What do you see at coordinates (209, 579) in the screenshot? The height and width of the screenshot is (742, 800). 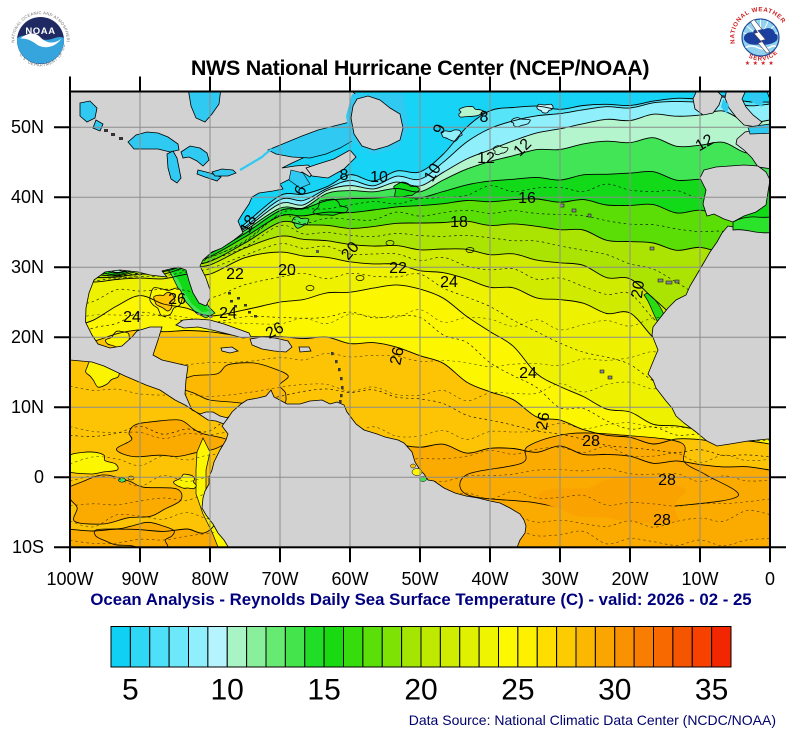 I see `svg-text: 80W` at bounding box center [209, 579].